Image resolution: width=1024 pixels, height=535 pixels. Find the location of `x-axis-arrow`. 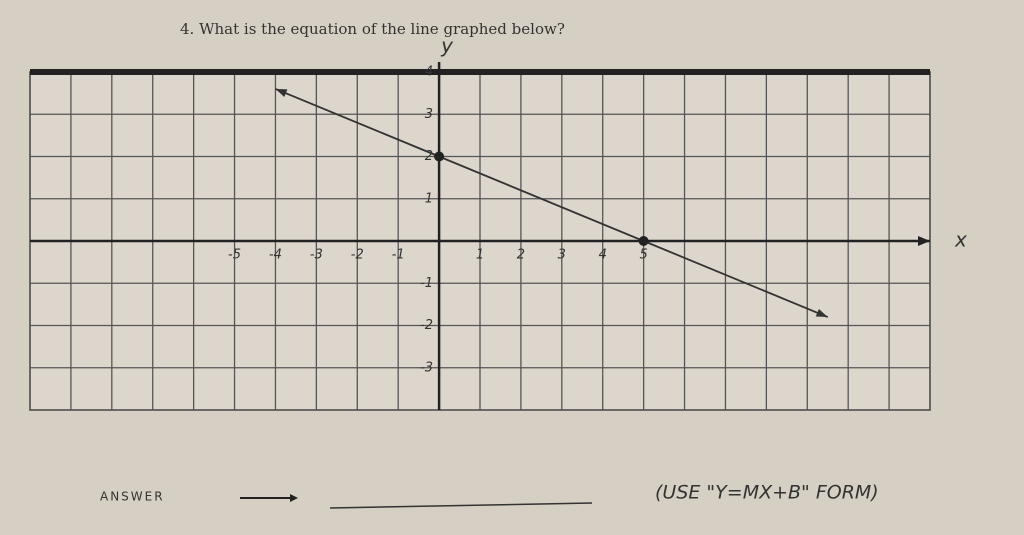

x-axis-arrow is located at coordinates (924, 241).